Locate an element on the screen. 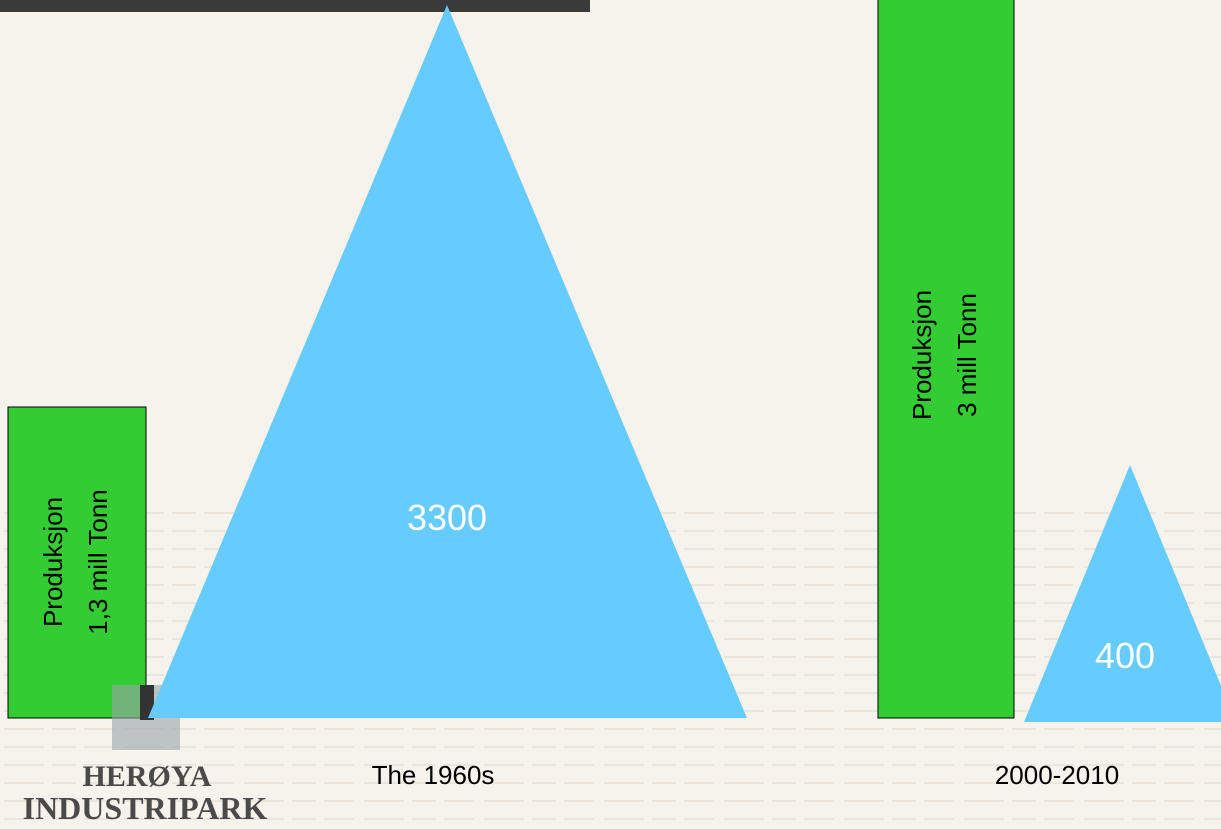  logo-text: INDUSTRIPARK is located at coordinates (145, 808).